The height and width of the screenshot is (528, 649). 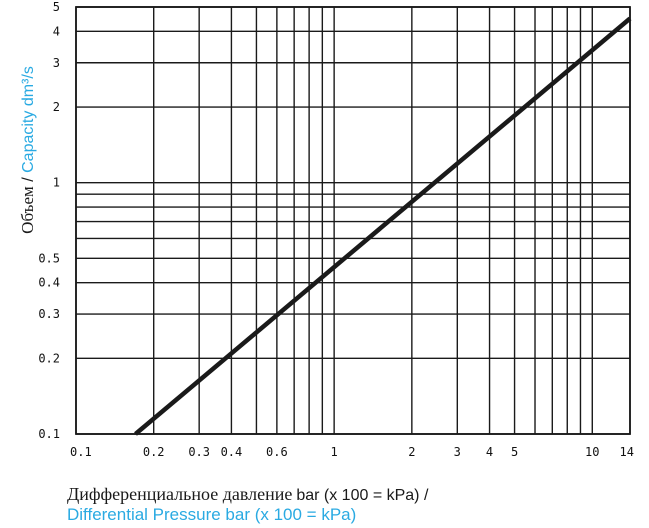 I want to click on y-tick-label: 1, so click(x=56, y=183).